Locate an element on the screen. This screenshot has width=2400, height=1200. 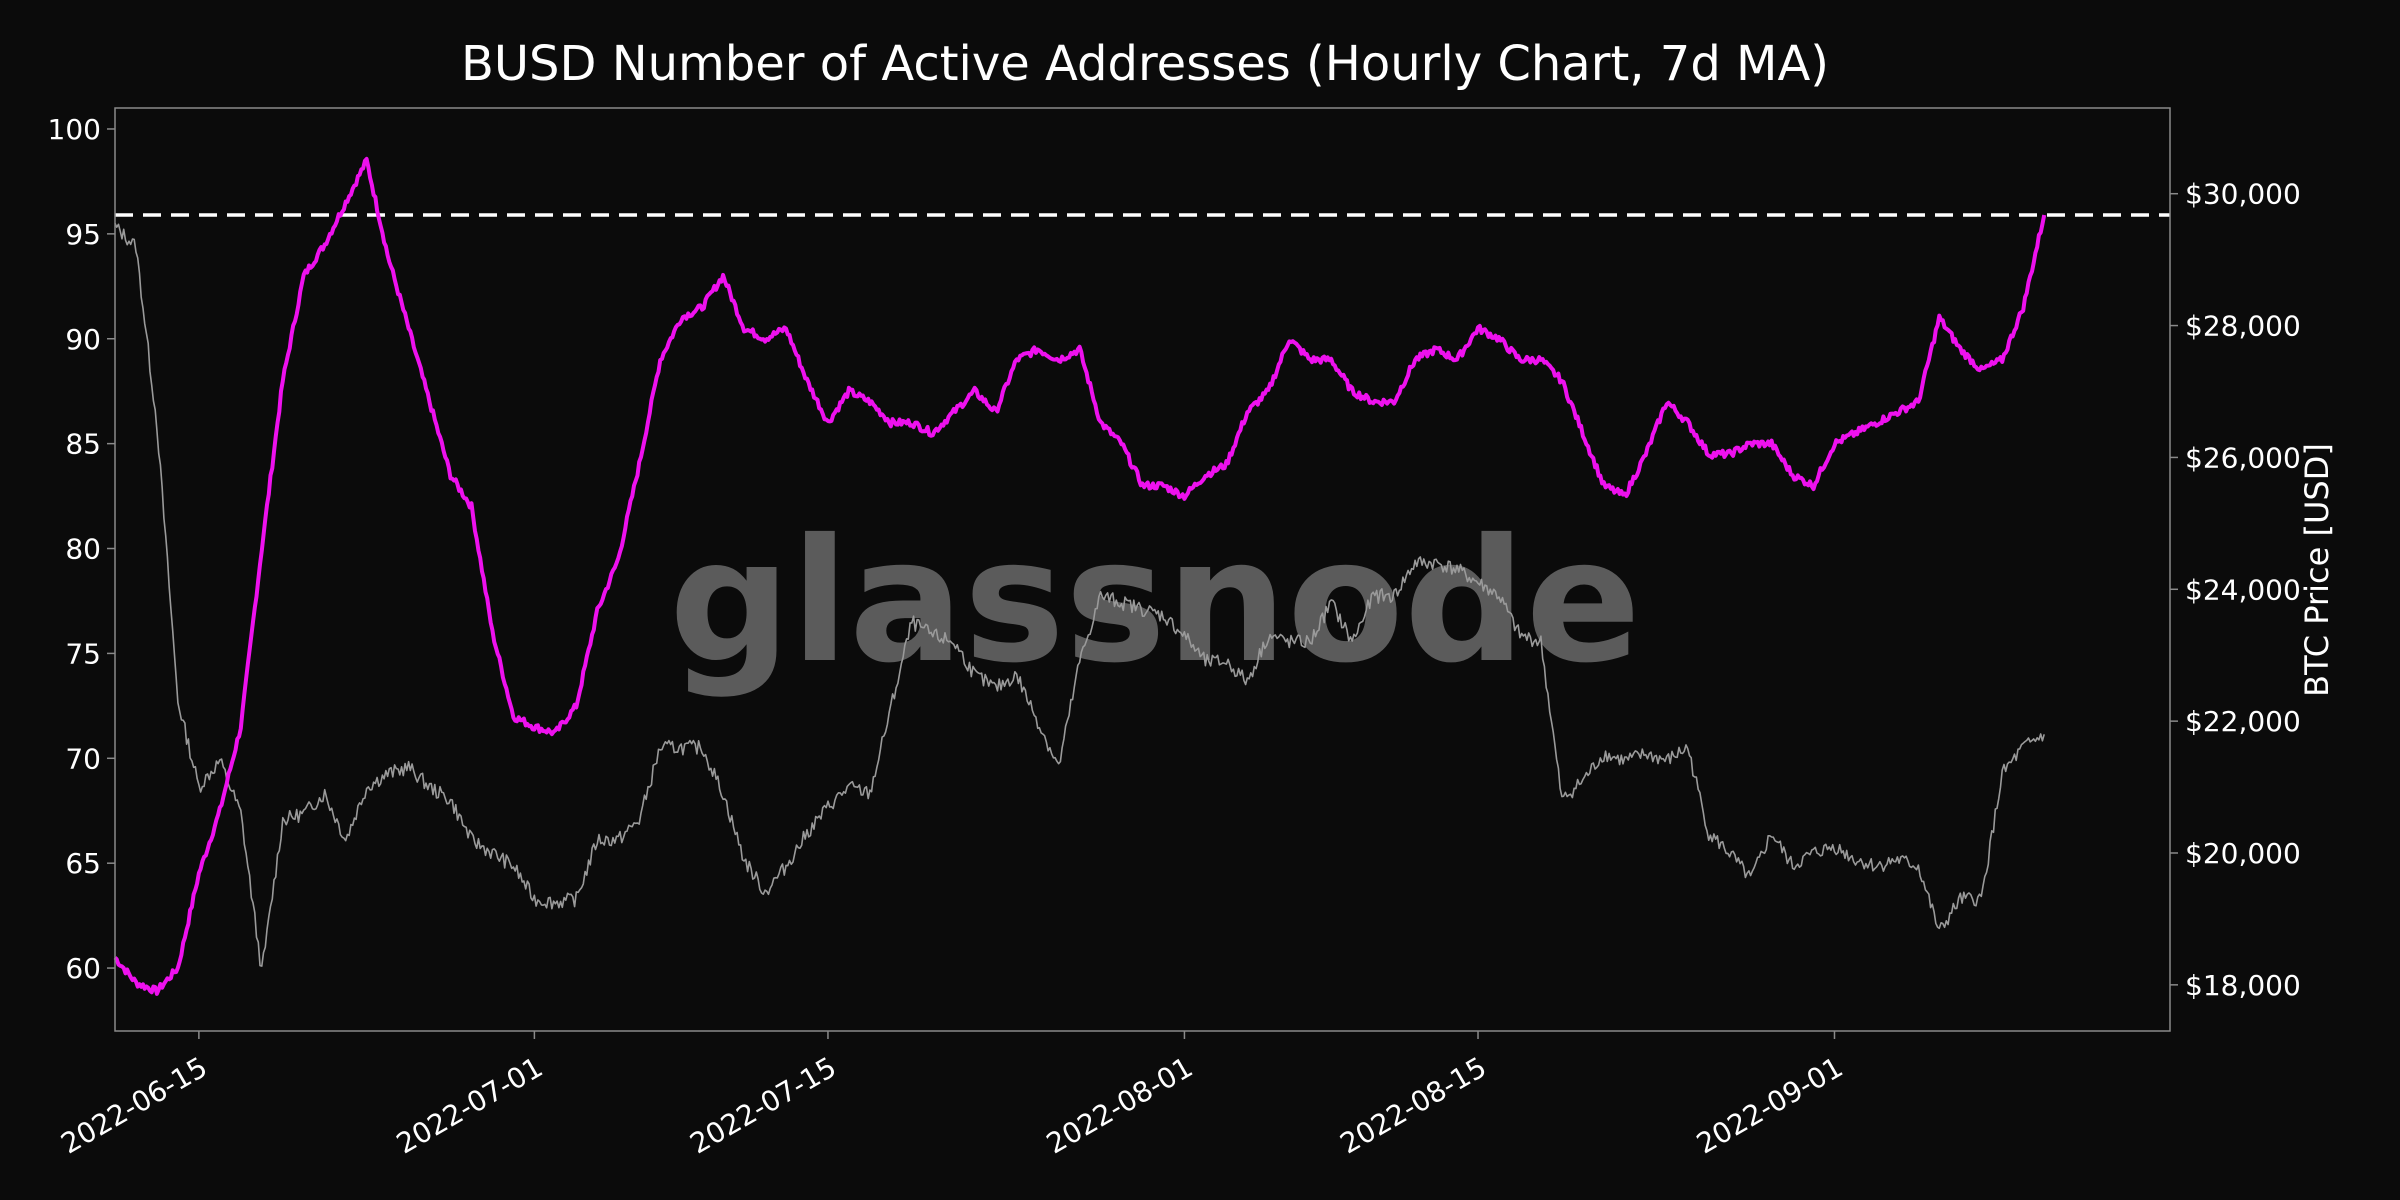
y-right-tick-label: $24,000 is located at coordinates (2243, 589).